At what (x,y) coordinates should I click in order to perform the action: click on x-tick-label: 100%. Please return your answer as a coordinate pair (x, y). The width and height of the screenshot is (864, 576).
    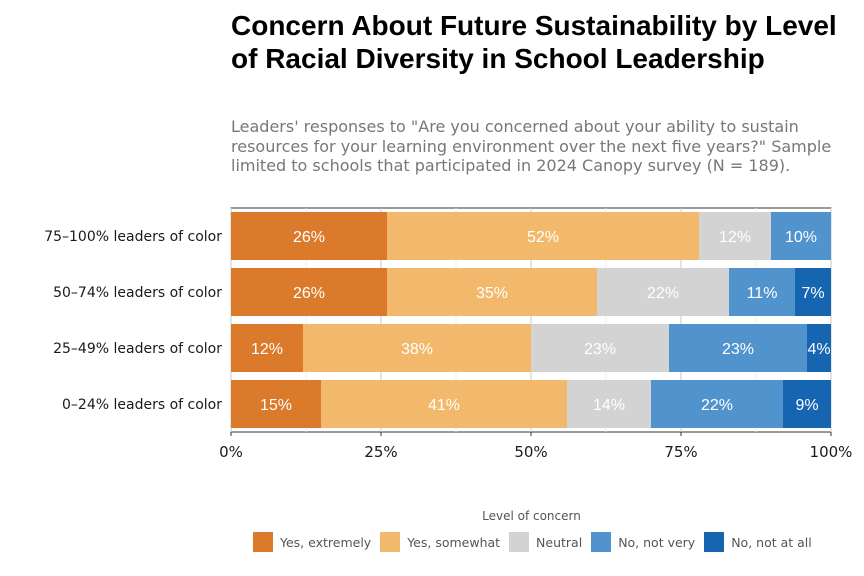
    Looking at the image, I should click on (831, 452).